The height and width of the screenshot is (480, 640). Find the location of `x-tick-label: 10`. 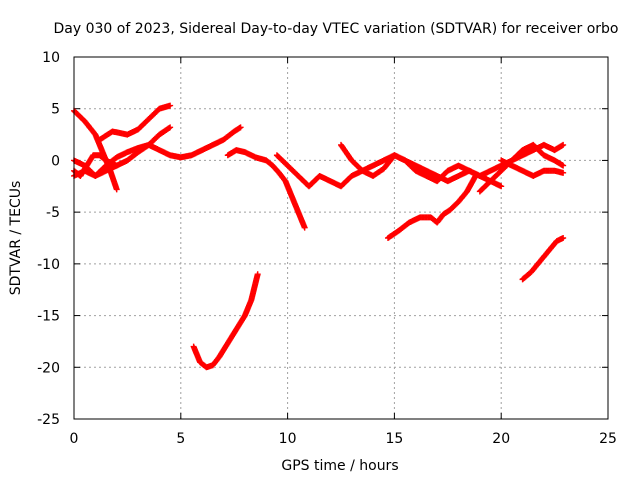

x-tick-label: 10 is located at coordinates (288, 439).